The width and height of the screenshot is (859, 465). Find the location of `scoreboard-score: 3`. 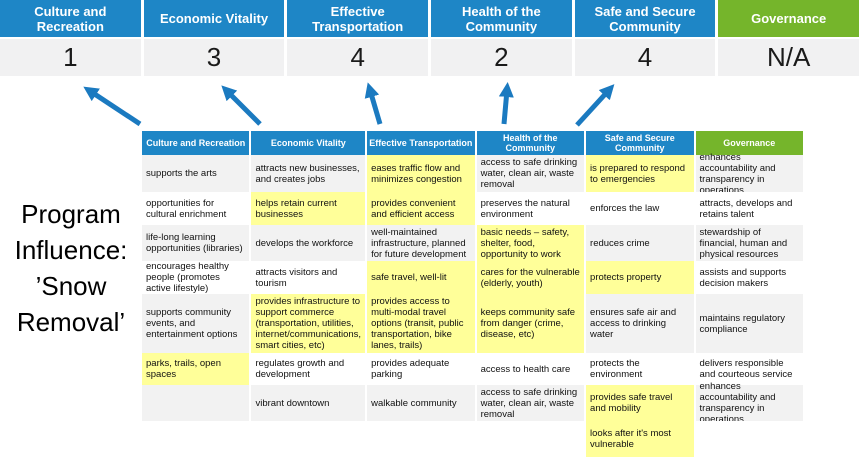

scoreboard-score: 3 is located at coordinates (214, 57).